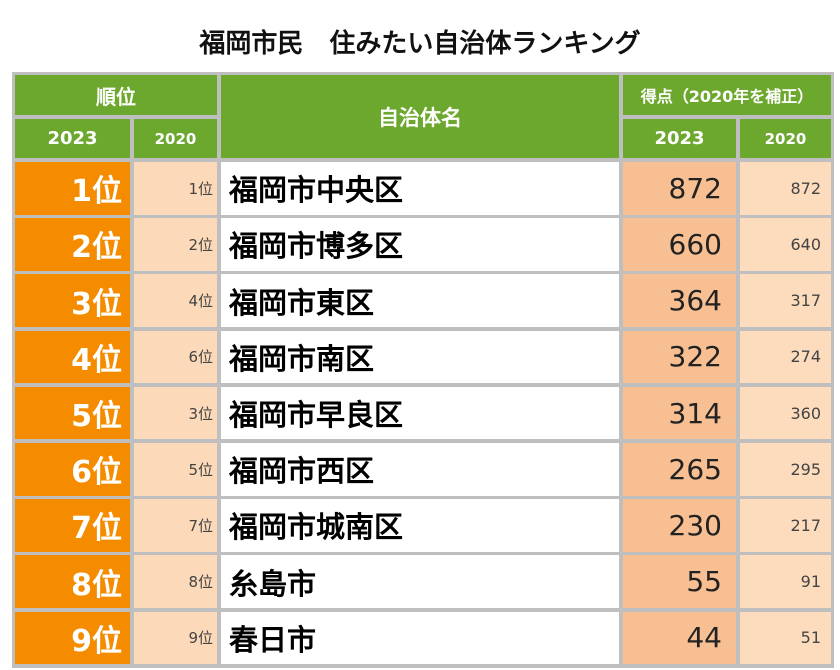 The image size is (840, 670). What do you see at coordinates (72, 300) in the screenshot?
I see `rank-2023-cell: 3位` at bounding box center [72, 300].